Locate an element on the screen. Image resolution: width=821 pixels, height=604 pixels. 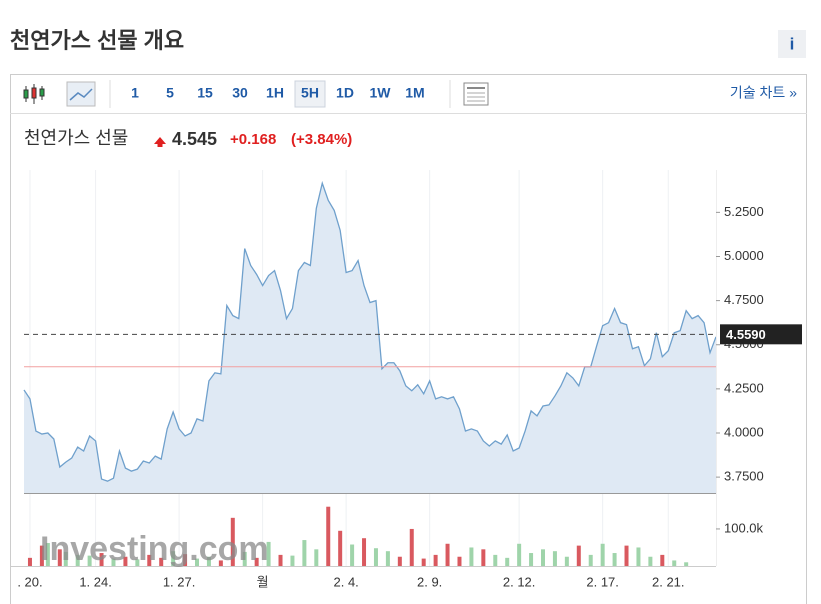
x-tick-label: 2. 4. is located at coordinates (345, 581).